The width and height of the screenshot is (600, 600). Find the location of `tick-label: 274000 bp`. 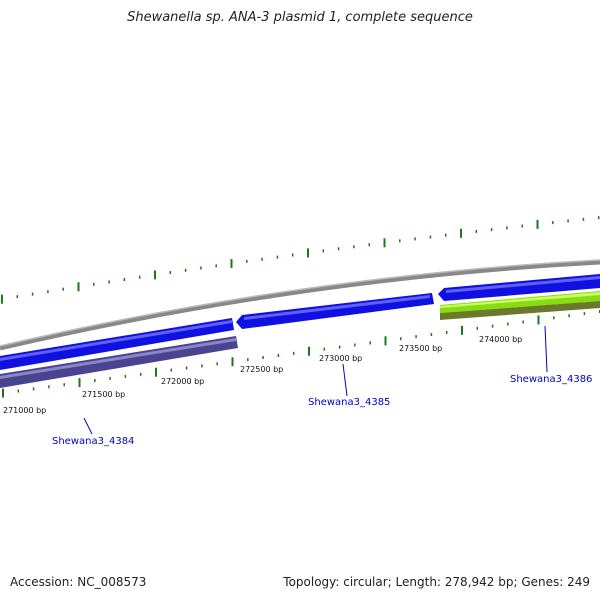

tick-label: 274000 bp is located at coordinates (500, 339).